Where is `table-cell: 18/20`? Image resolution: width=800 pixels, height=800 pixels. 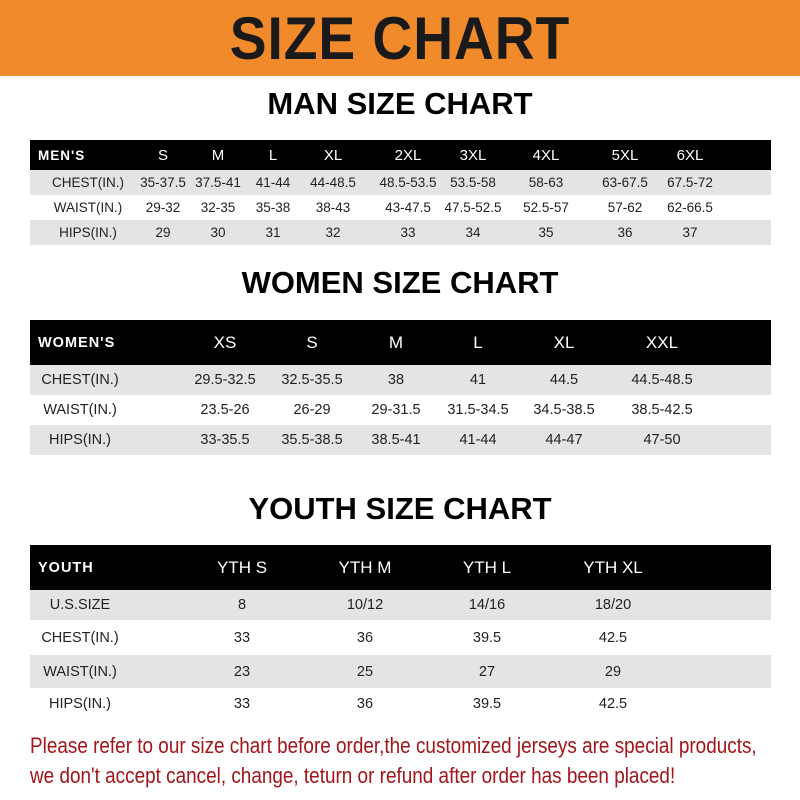
table-cell: 18/20 is located at coordinates (613, 605).